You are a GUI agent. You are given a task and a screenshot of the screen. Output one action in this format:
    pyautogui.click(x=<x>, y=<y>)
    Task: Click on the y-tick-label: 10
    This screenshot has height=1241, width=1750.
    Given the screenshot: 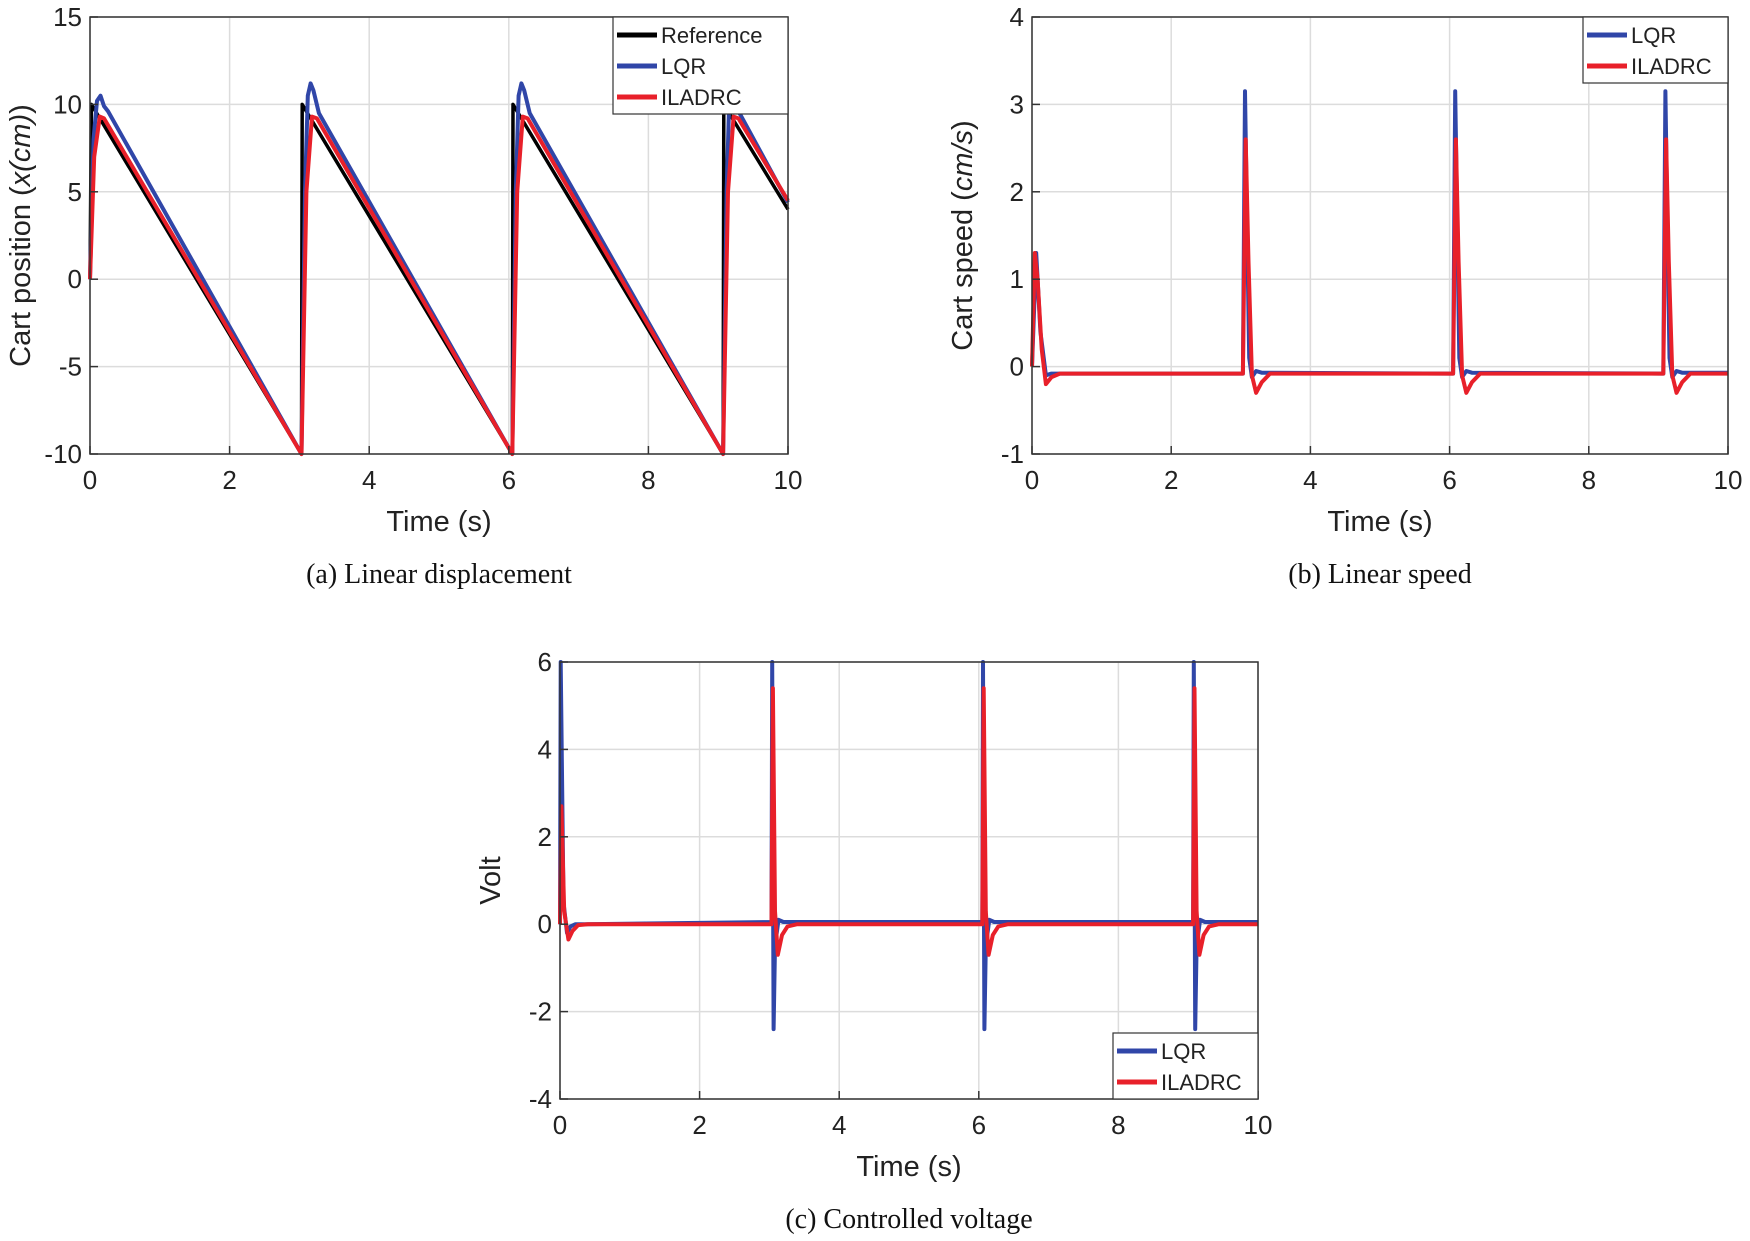 What is the action you would take?
    pyautogui.click(x=67, y=104)
    